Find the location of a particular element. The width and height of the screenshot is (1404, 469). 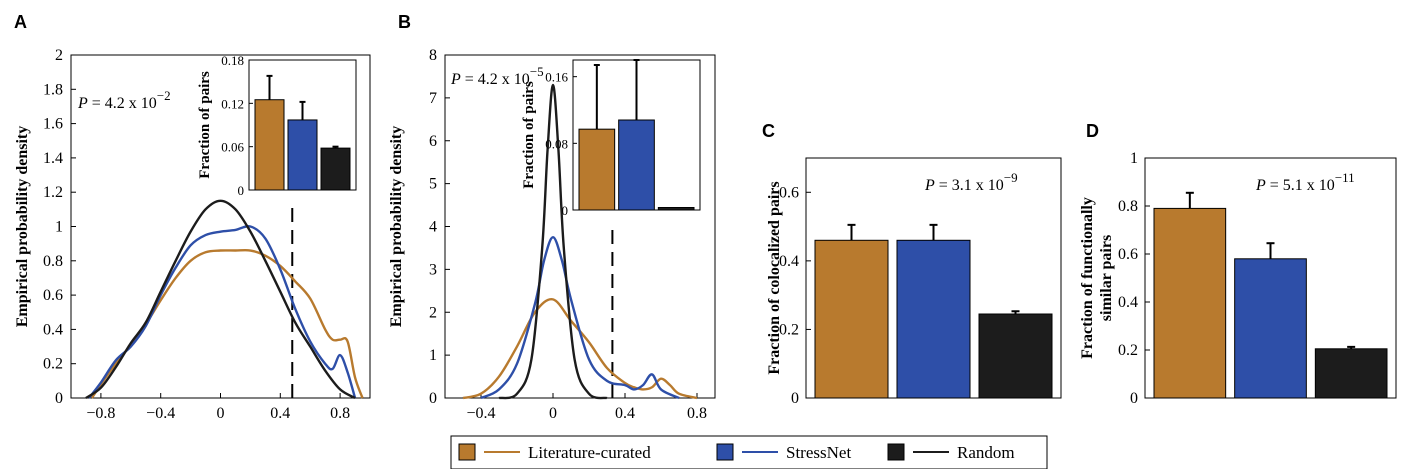

inset-y-tick-label: 0.16 is located at coordinates (556, 77).